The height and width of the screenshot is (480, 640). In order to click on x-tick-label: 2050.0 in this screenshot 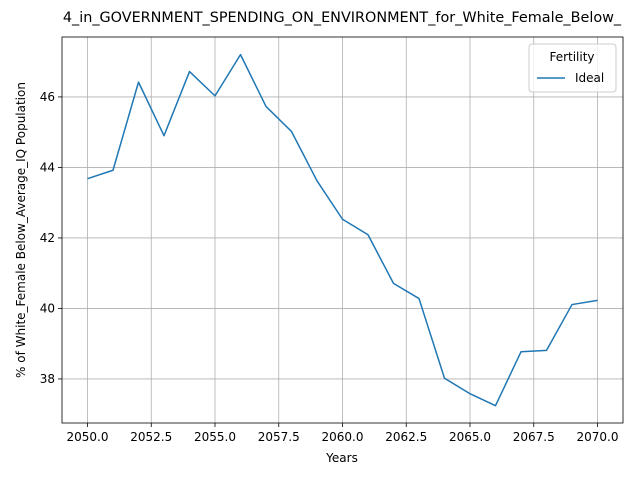, I will do `click(88, 437)`.